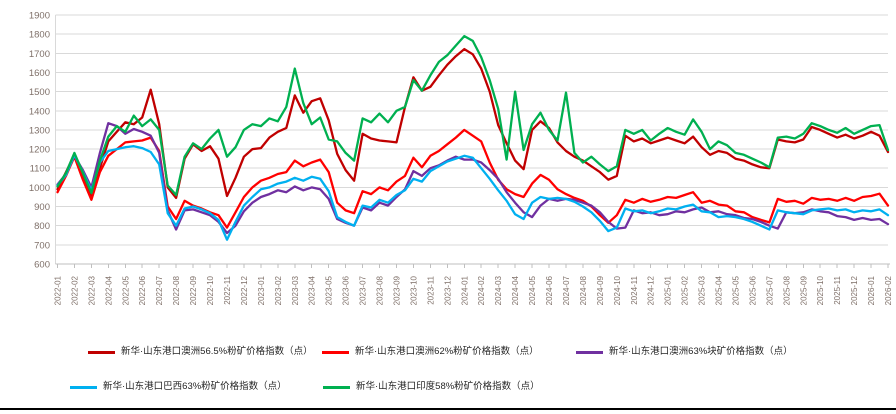  Describe the element at coordinates (481, 290) in the screenshot. I see `x-axis-tick-label: 2024-02` at that location.